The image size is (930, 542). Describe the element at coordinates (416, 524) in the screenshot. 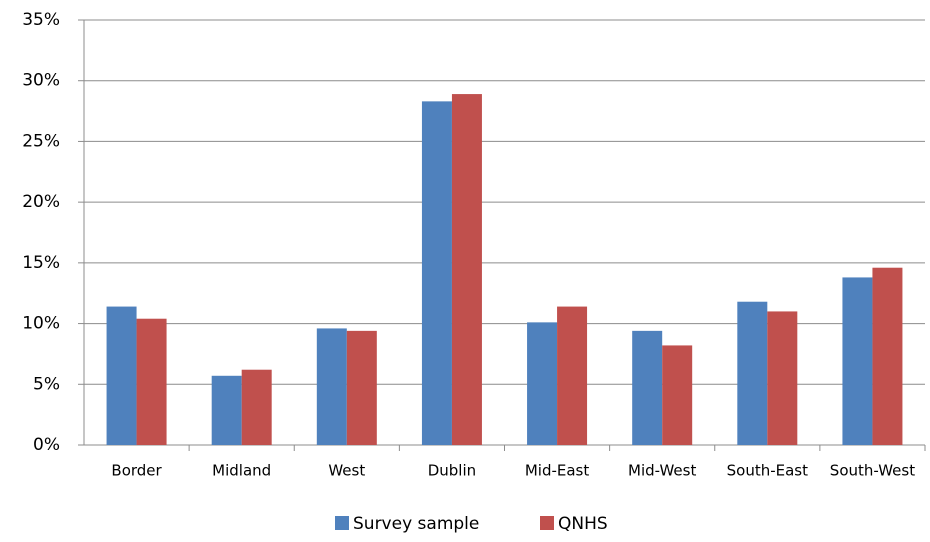

I see `legend-label: Survey sample` at that location.